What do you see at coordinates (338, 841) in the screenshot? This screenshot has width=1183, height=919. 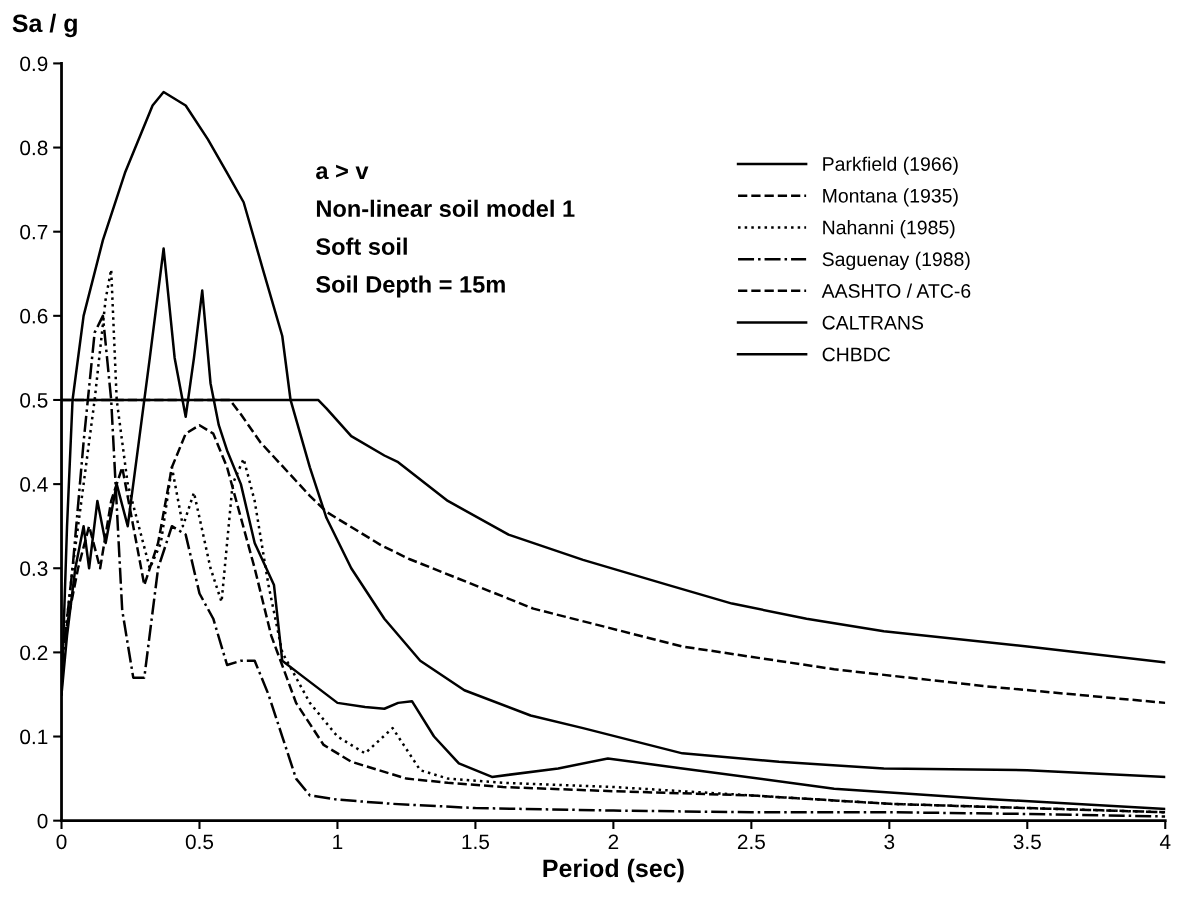 I see `x-tick-label: 1` at bounding box center [338, 841].